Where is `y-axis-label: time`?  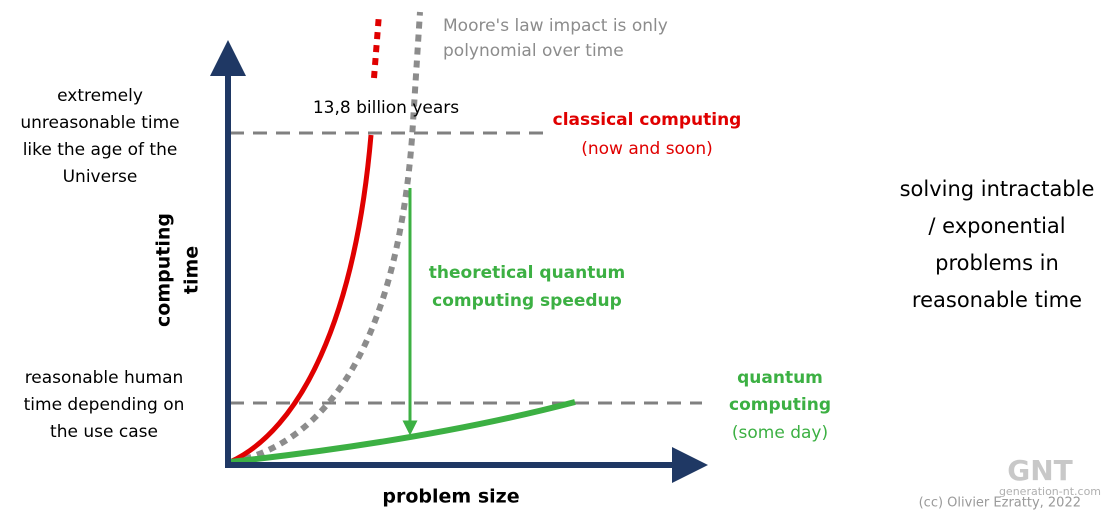
y-axis-label: time is located at coordinates (192, 270).